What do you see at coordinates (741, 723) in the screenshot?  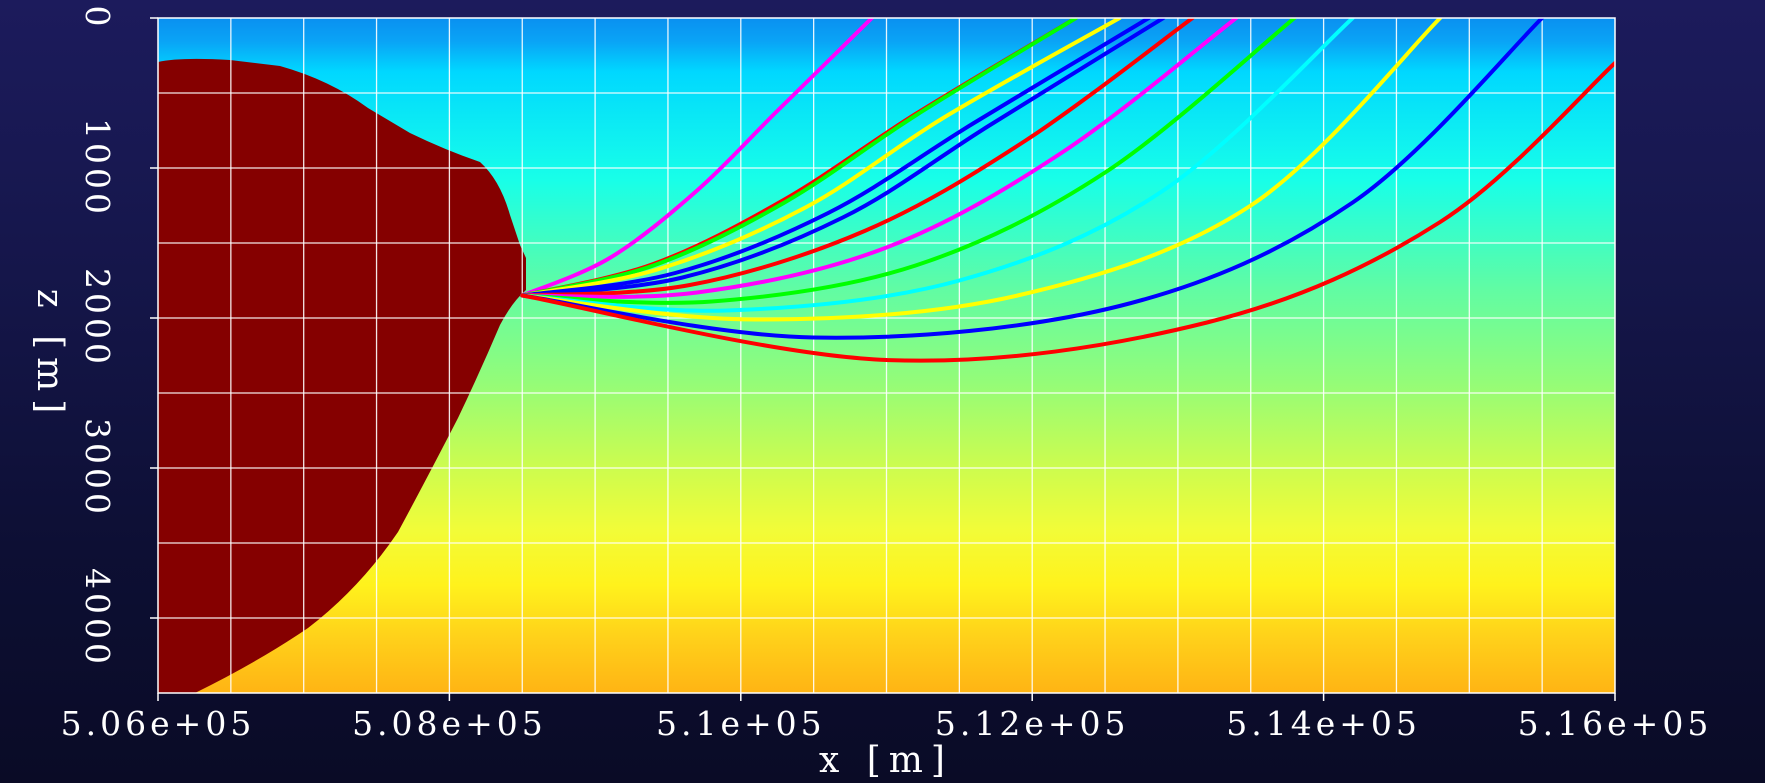 I see `x-tick-label: 5.1e+05` at bounding box center [741, 723].